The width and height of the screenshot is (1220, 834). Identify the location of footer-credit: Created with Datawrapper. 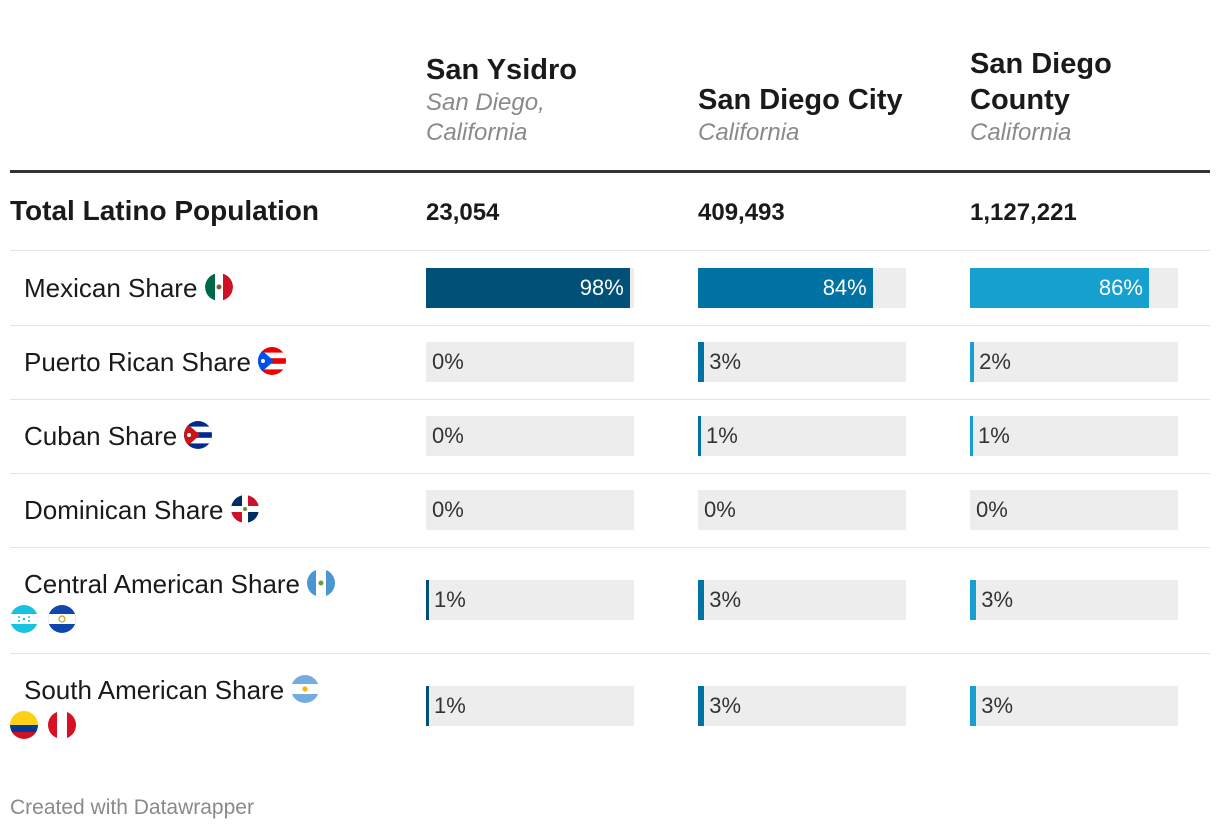
(132, 807).